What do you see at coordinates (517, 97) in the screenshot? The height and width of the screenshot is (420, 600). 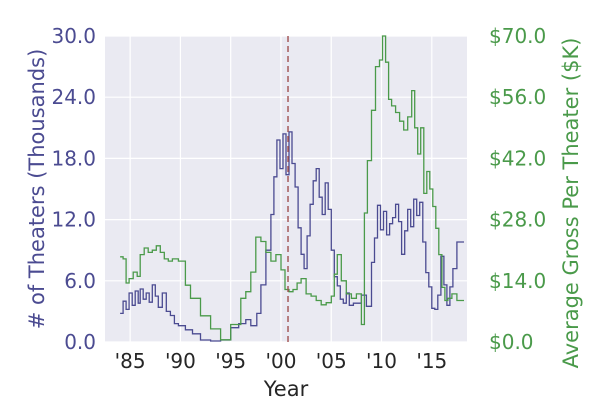 I see `right-tick-label: $56.0` at bounding box center [517, 97].